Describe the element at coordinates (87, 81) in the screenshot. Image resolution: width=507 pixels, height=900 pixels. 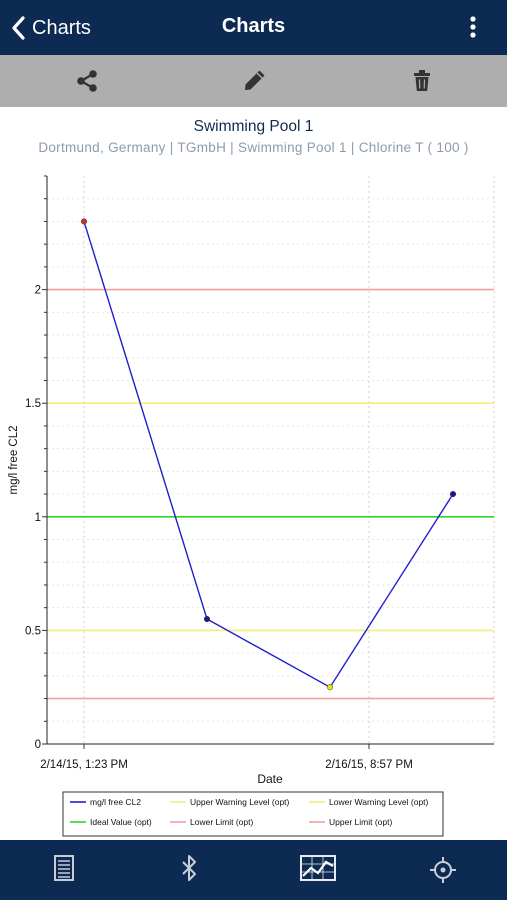
I see `share-icon` at that location.